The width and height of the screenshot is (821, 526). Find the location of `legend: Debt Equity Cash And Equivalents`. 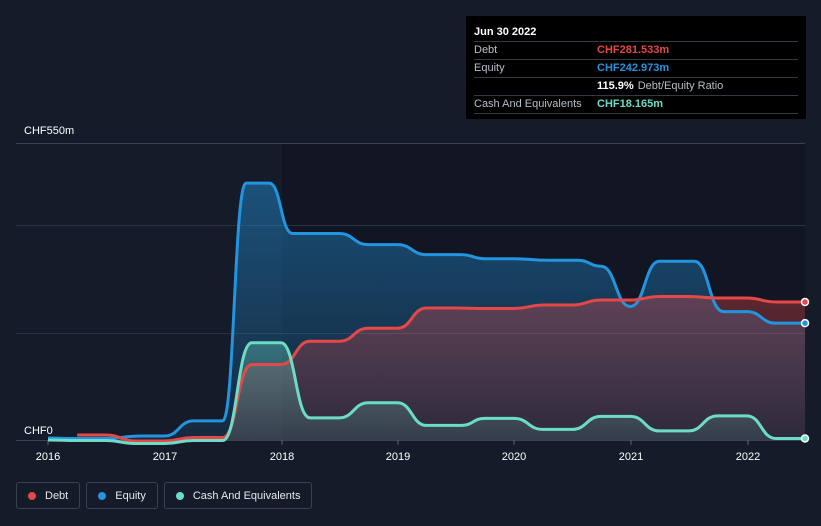

legend: Debt Equity Cash And Equivalents is located at coordinates (164, 495).